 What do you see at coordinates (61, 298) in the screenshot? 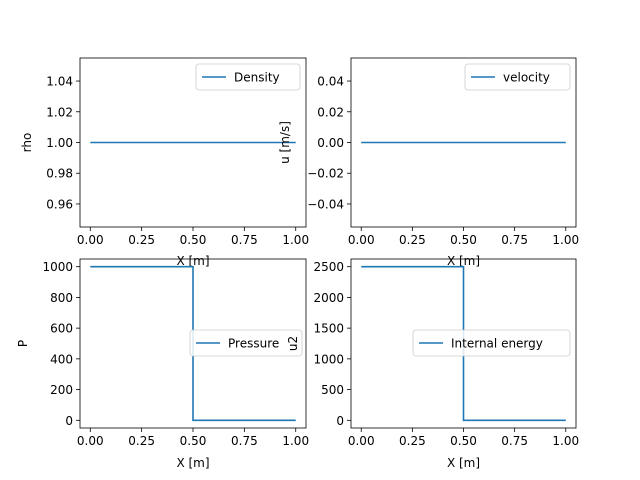
I see `y-tick-label: 800` at bounding box center [61, 298].